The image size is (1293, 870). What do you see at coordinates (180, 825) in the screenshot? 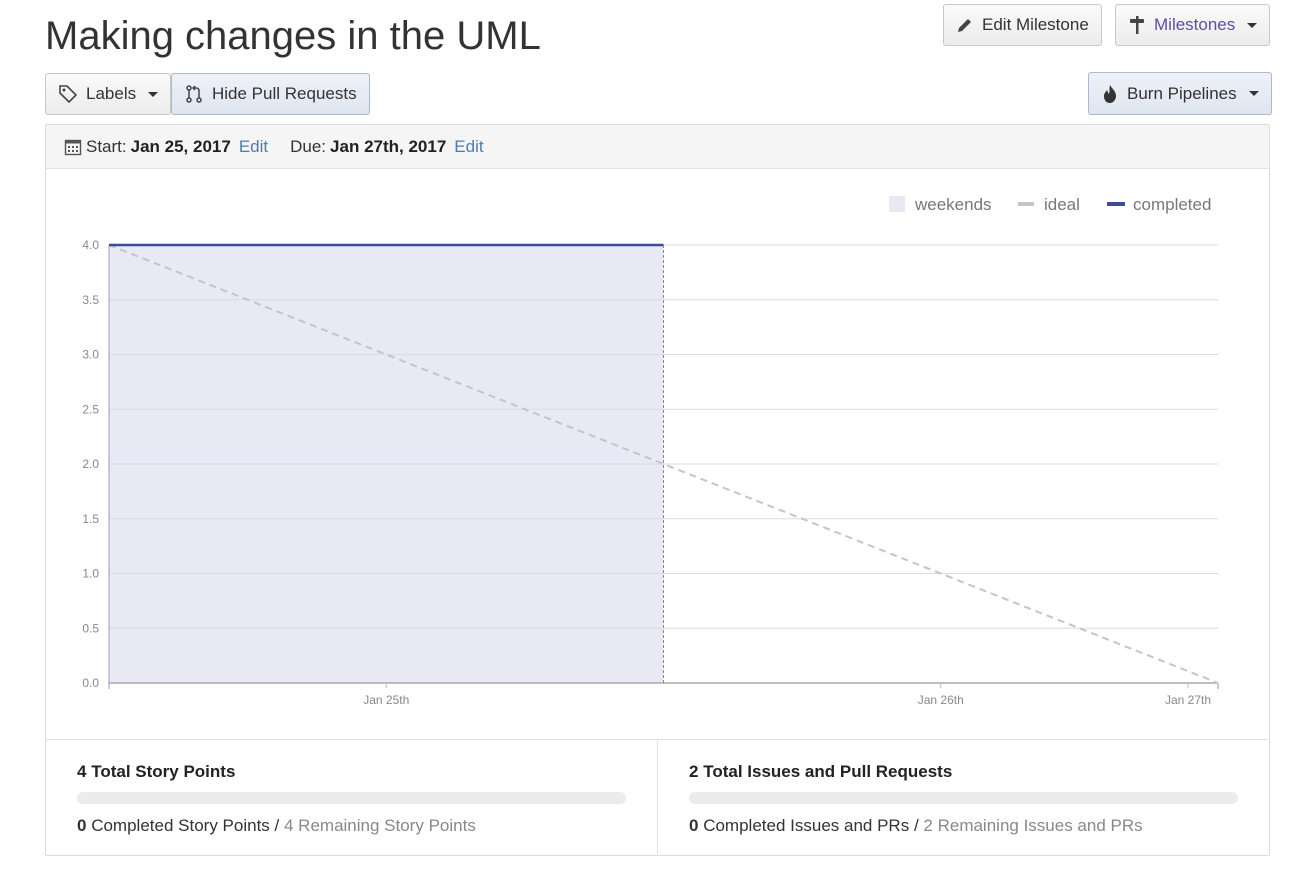
I see `completed-story-points-label: Completed Story Points` at bounding box center [180, 825].